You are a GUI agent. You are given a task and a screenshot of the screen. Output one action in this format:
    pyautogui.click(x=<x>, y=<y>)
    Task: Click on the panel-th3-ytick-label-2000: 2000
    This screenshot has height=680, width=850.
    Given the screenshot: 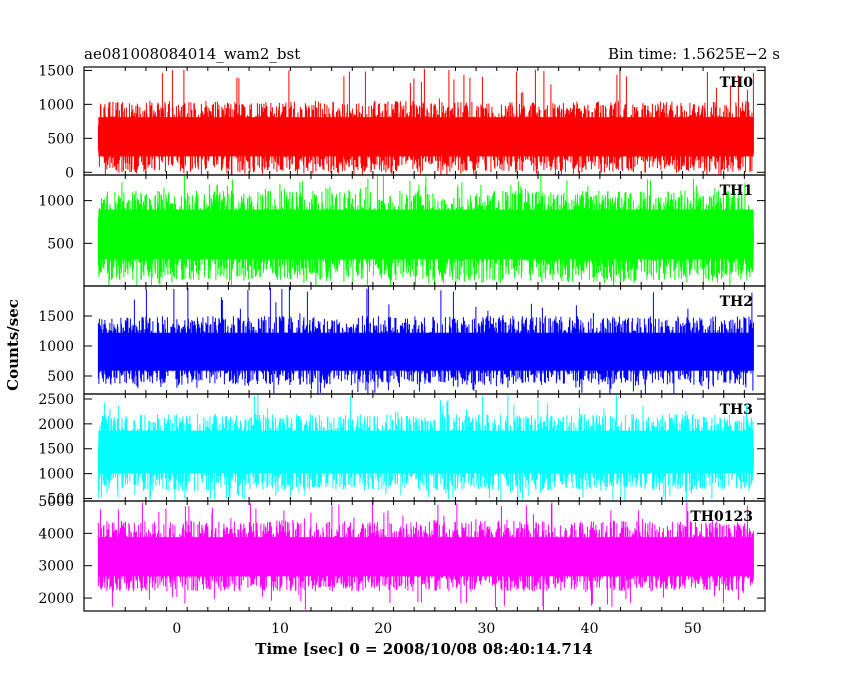 What is the action you would take?
    pyautogui.click(x=56, y=425)
    